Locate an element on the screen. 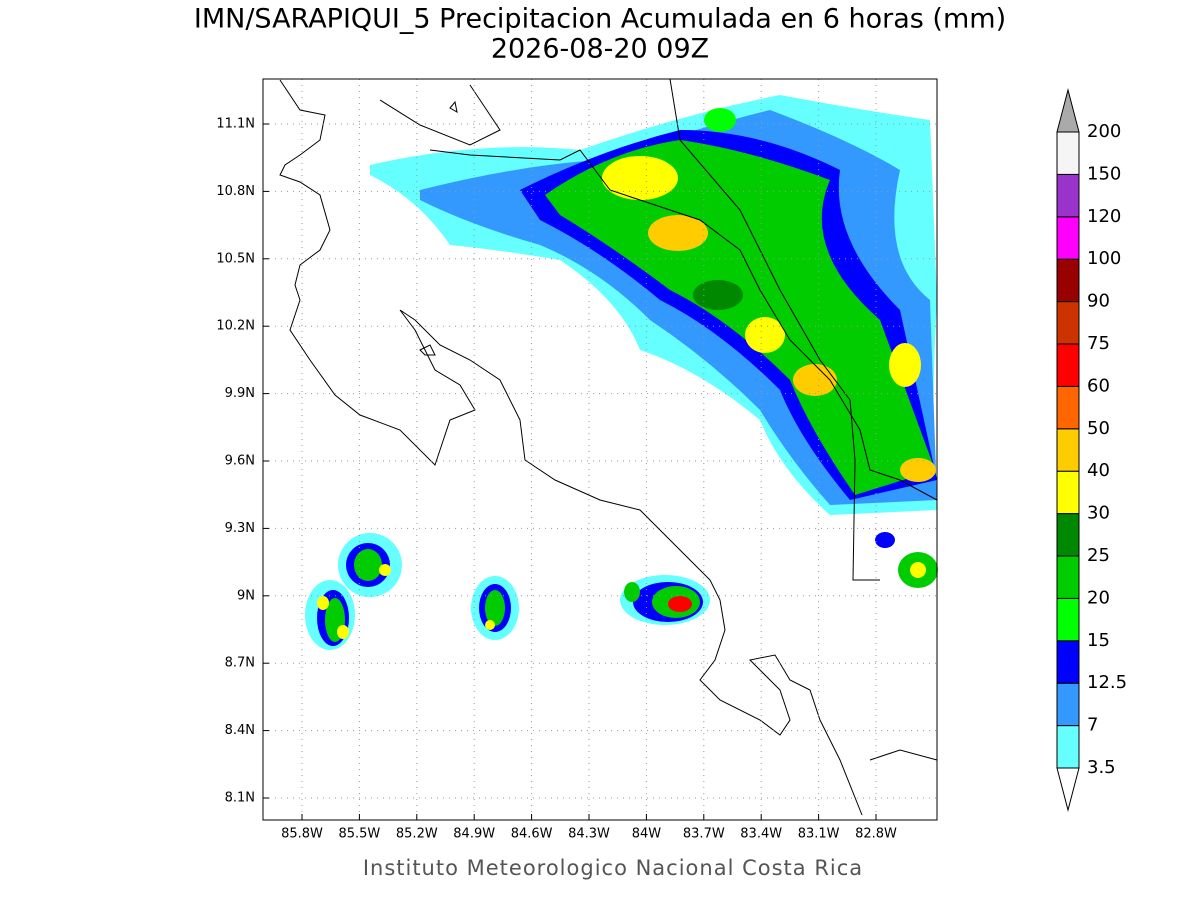 Image resolution: width=1200 pixels, height=900 pixels. colorbar-label: 150 is located at coordinates (1104, 173).